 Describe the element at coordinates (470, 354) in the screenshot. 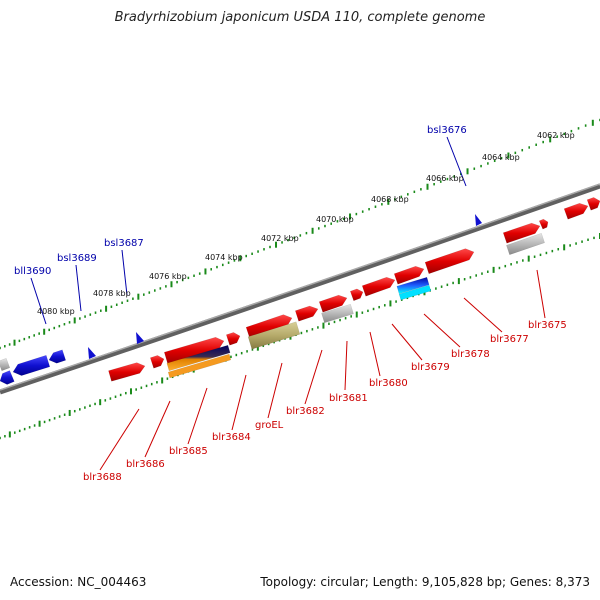

I see `gene-label: blr3678` at that location.